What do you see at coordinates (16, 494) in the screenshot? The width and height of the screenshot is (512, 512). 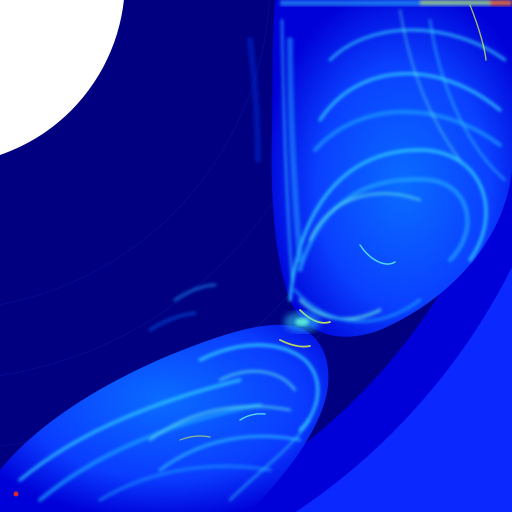 I see `hotspot` at bounding box center [16, 494].